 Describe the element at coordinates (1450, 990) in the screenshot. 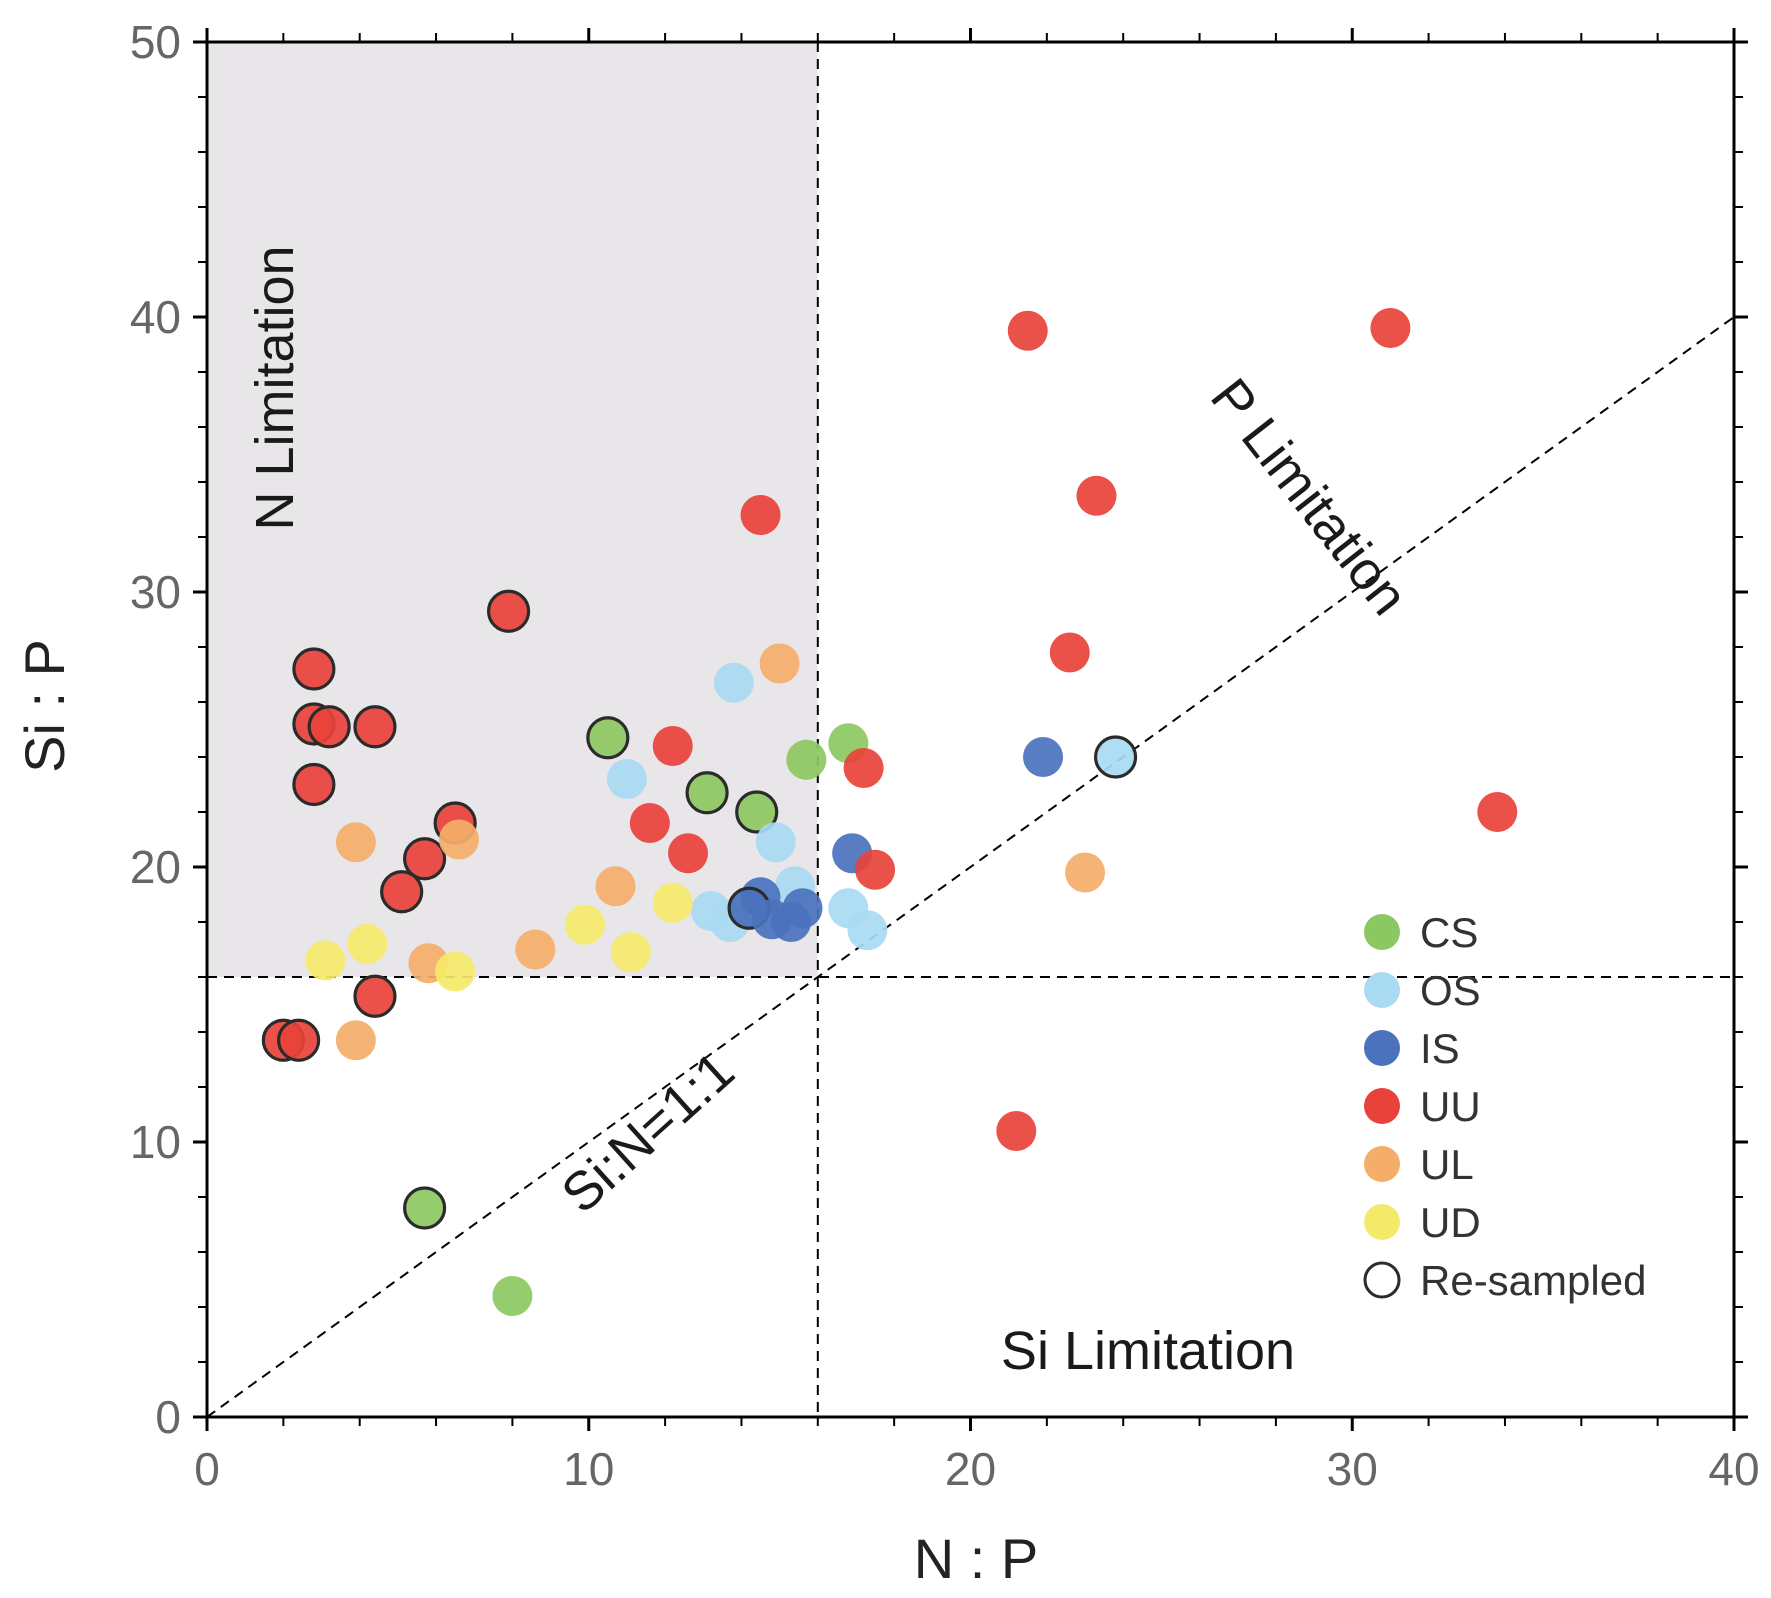

I see `legend-label-os: OS` at that location.